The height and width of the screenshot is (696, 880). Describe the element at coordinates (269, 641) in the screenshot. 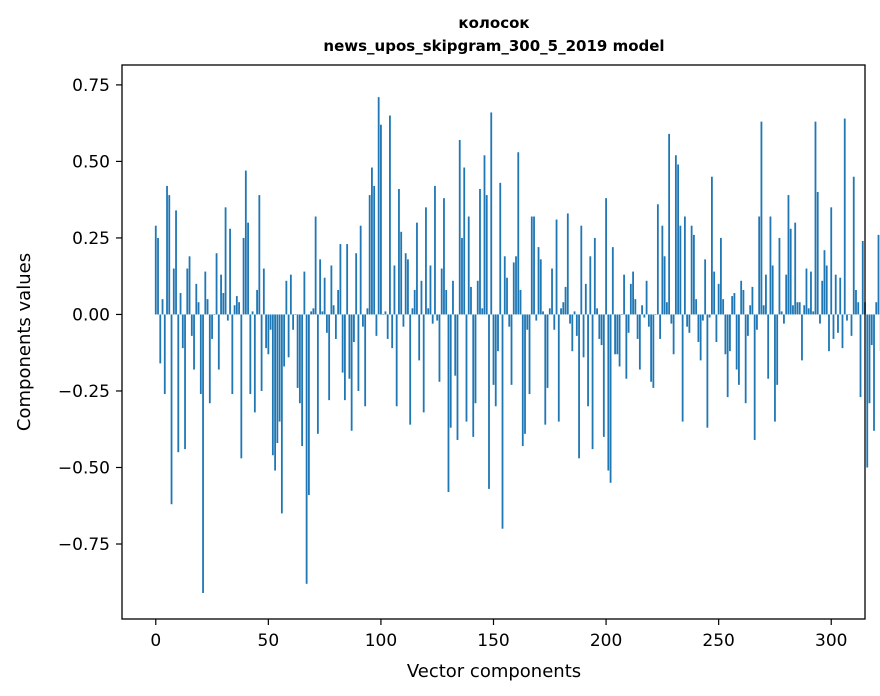

I see `x-tick-label: 50` at that location.